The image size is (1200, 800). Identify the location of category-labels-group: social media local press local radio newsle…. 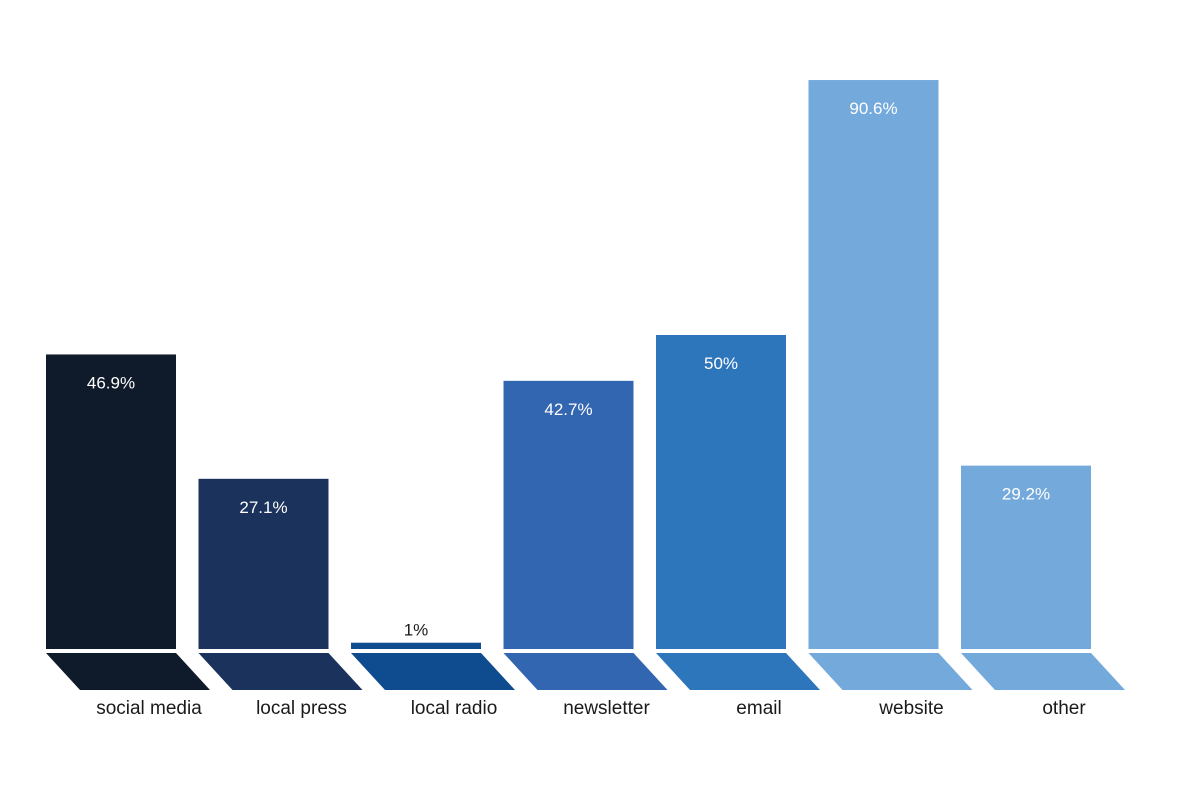
(591, 708).